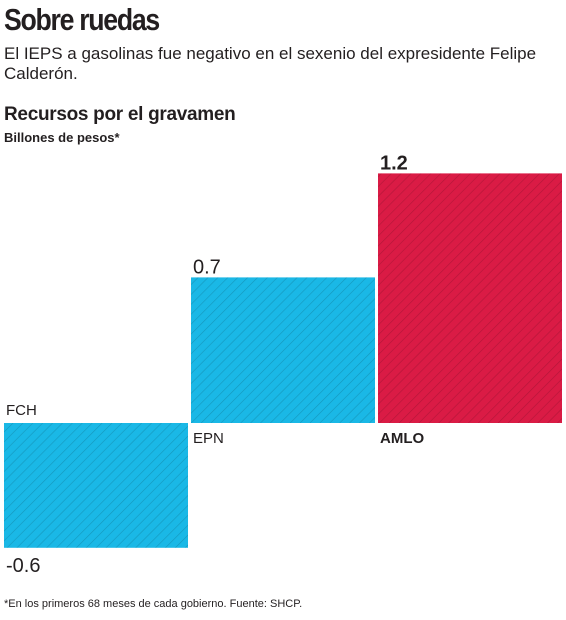 This screenshot has width=566, height=620. What do you see at coordinates (21, 410) in the screenshot?
I see `category-label-fch: FCH` at bounding box center [21, 410].